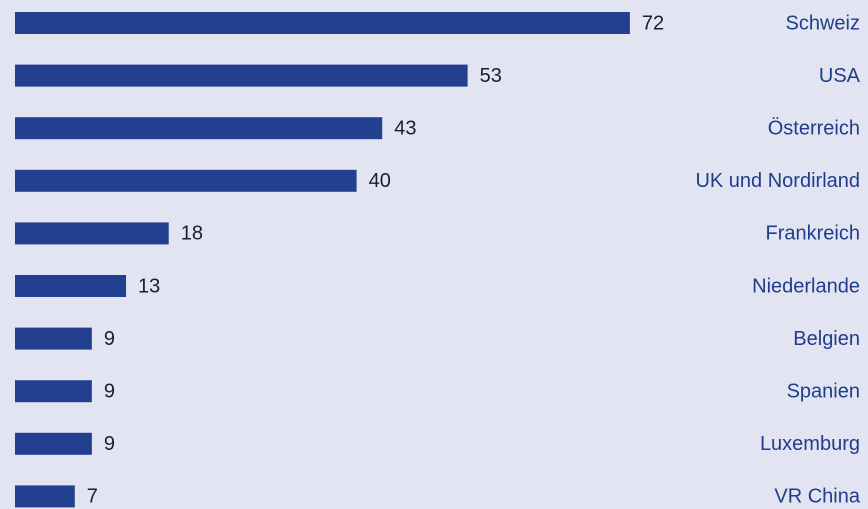 This screenshot has height=509, width=868. What do you see at coordinates (405, 128) in the screenshot?
I see `value-label: 43` at bounding box center [405, 128].